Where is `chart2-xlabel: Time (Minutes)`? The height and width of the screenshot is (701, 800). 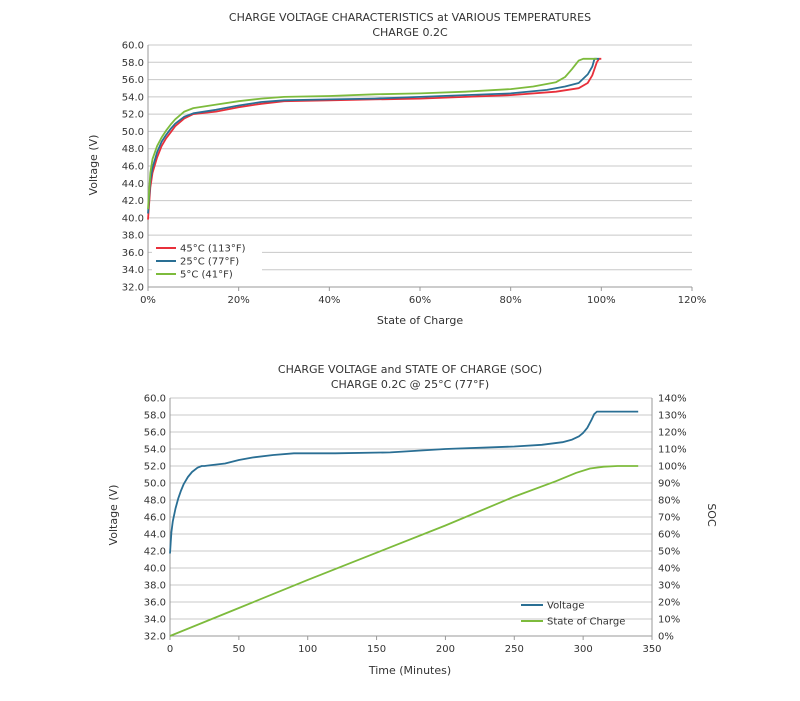
chart2-xlabel: Time (Minutes) is located at coordinates (409, 670).